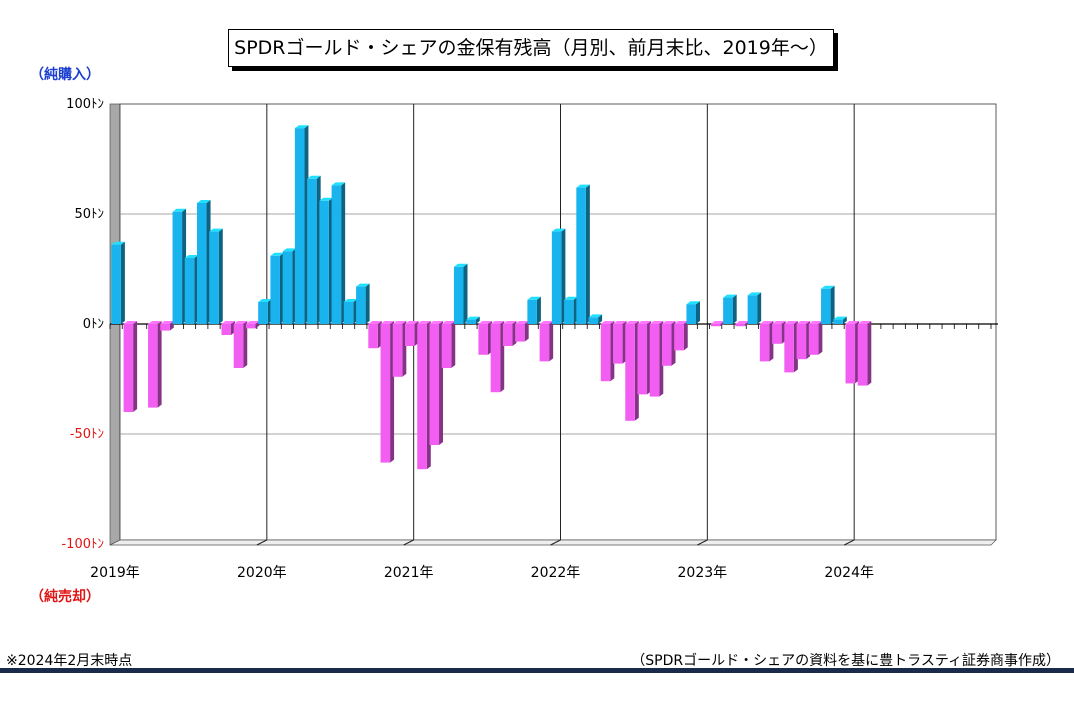  What do you see at coordinates (556, 573) in the screenshot?
I see `x-year-label: 2022年` at bounding box center [556, 573].